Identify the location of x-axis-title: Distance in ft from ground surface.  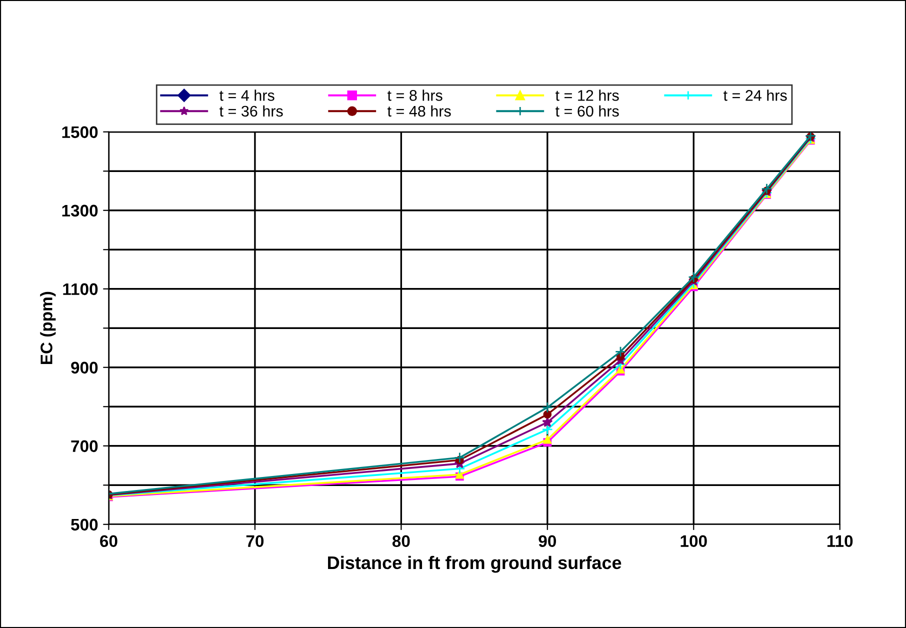
(475, 564).